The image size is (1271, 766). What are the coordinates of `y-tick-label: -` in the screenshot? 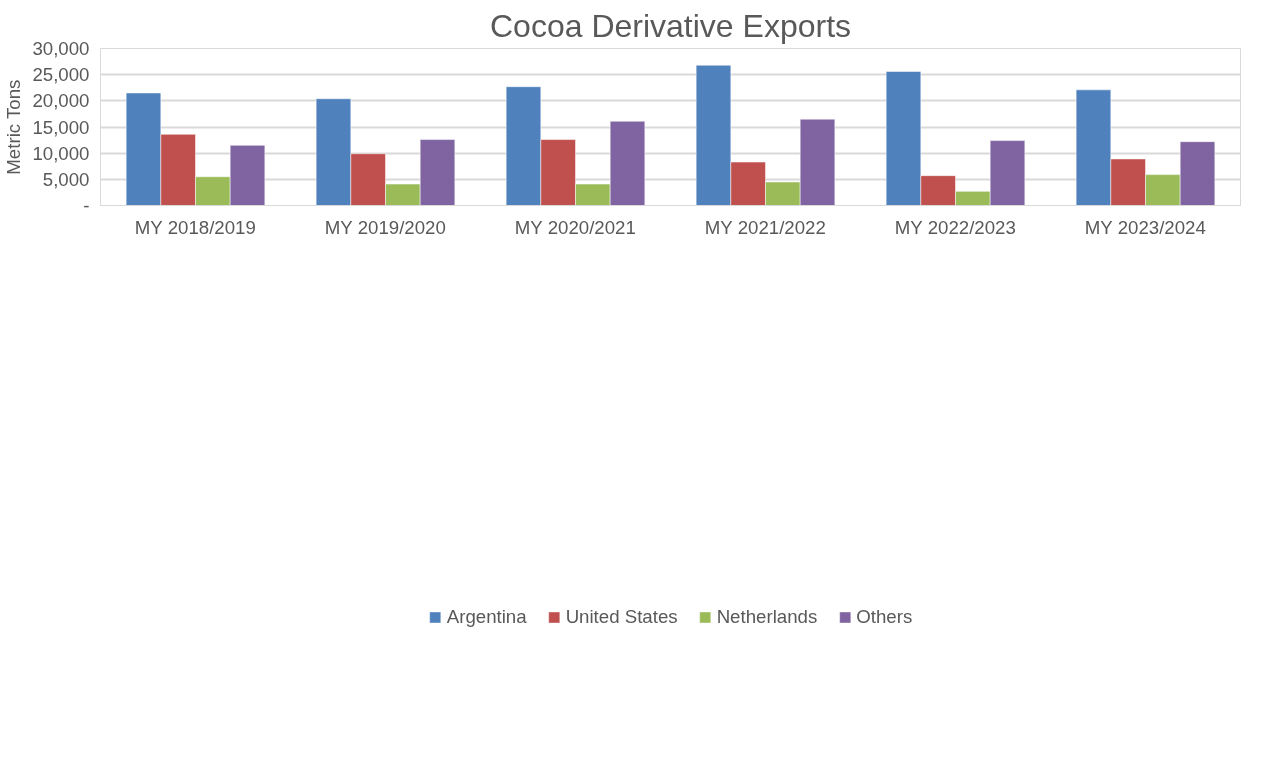 It's located at (86, 205).